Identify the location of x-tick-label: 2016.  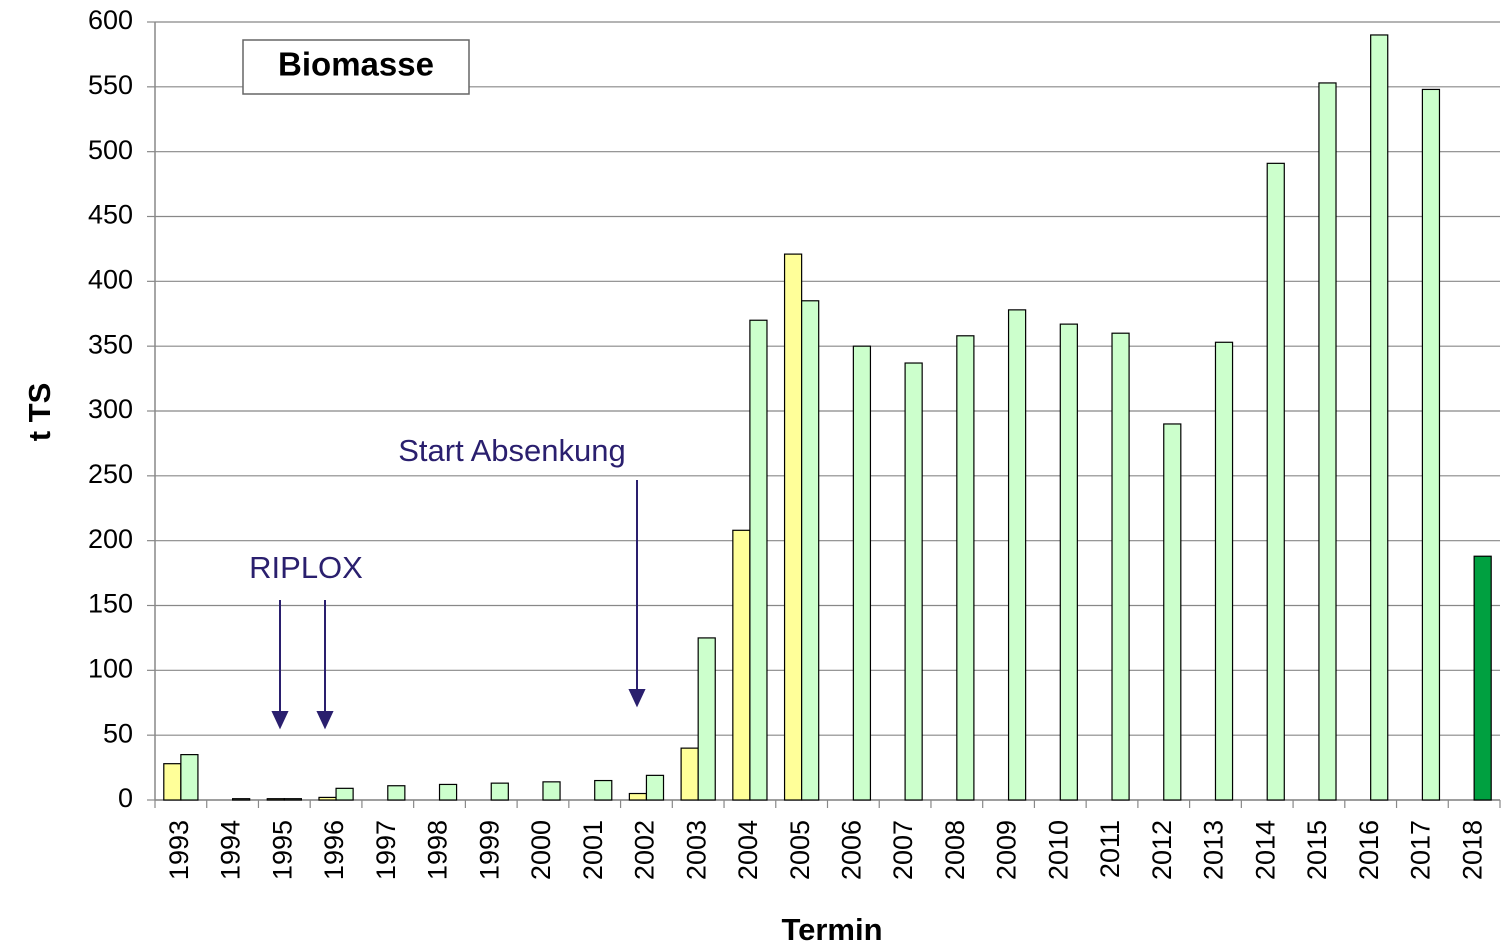
(1369, 850).